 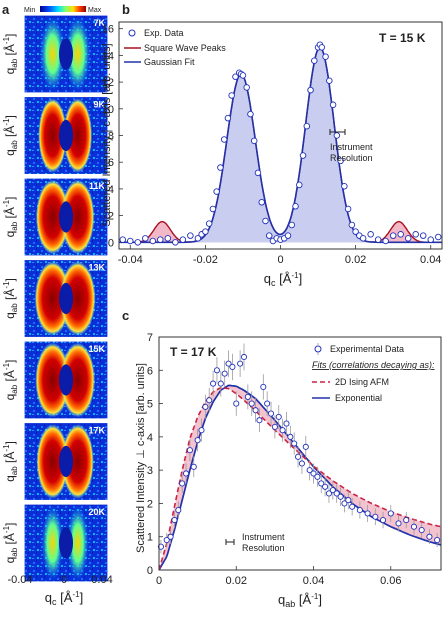 What do you see at coordinates (193, 352) in the screenshot?
I see `panel-c-temperature: T = 17 K` at bounding box center [193, 352].